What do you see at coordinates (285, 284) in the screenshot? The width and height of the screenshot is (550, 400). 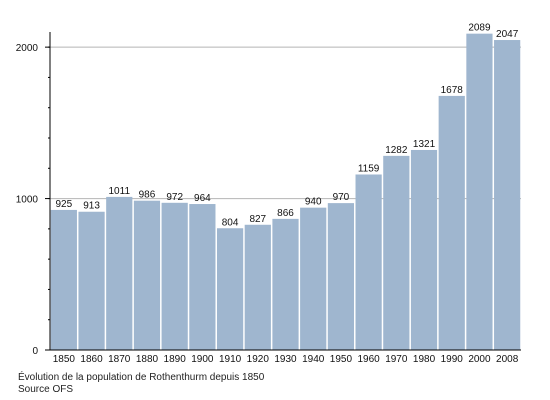 I see `bar-1930` at bounding box center [285, 284].